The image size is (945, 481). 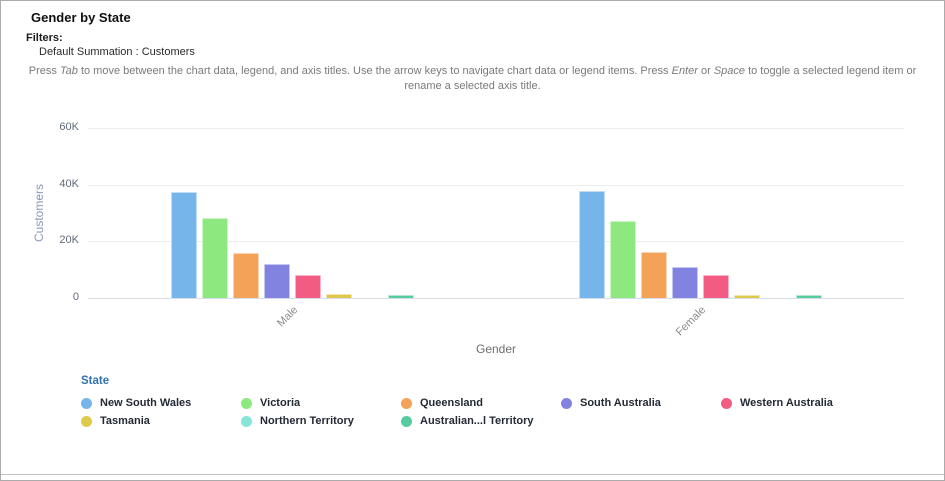 I want to click on legend-label: Australian...l Territory, so click(x=477, y=421).